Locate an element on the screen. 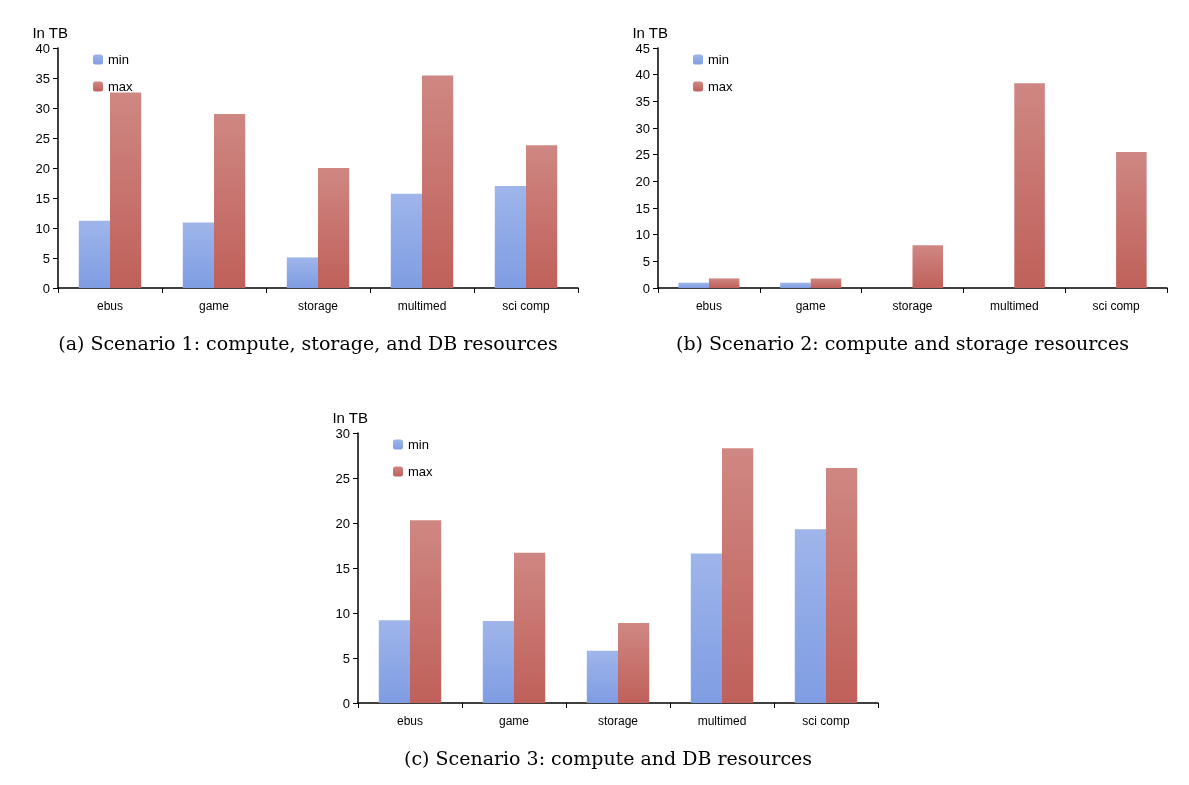 This screenshot has height=785, width=1189. text: (a) Scenario 1: compute, storage, and DB resources is located at coordinates (308, 342).